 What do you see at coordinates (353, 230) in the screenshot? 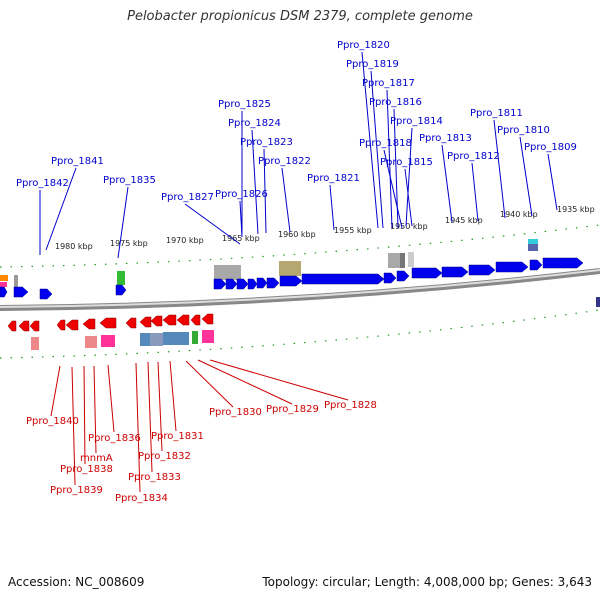
I see `kbp-tick-label: 1955 kbp` at bounding box center [353, 230].